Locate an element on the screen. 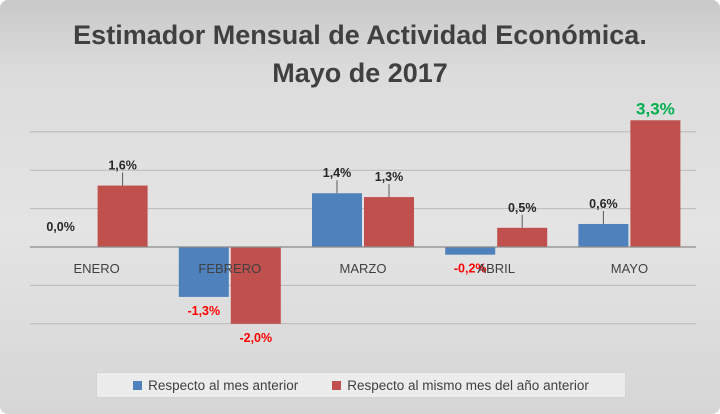 The width and height of the screenshot is (720, 414). bar-series2-enero is located at coordinates (122, 216).